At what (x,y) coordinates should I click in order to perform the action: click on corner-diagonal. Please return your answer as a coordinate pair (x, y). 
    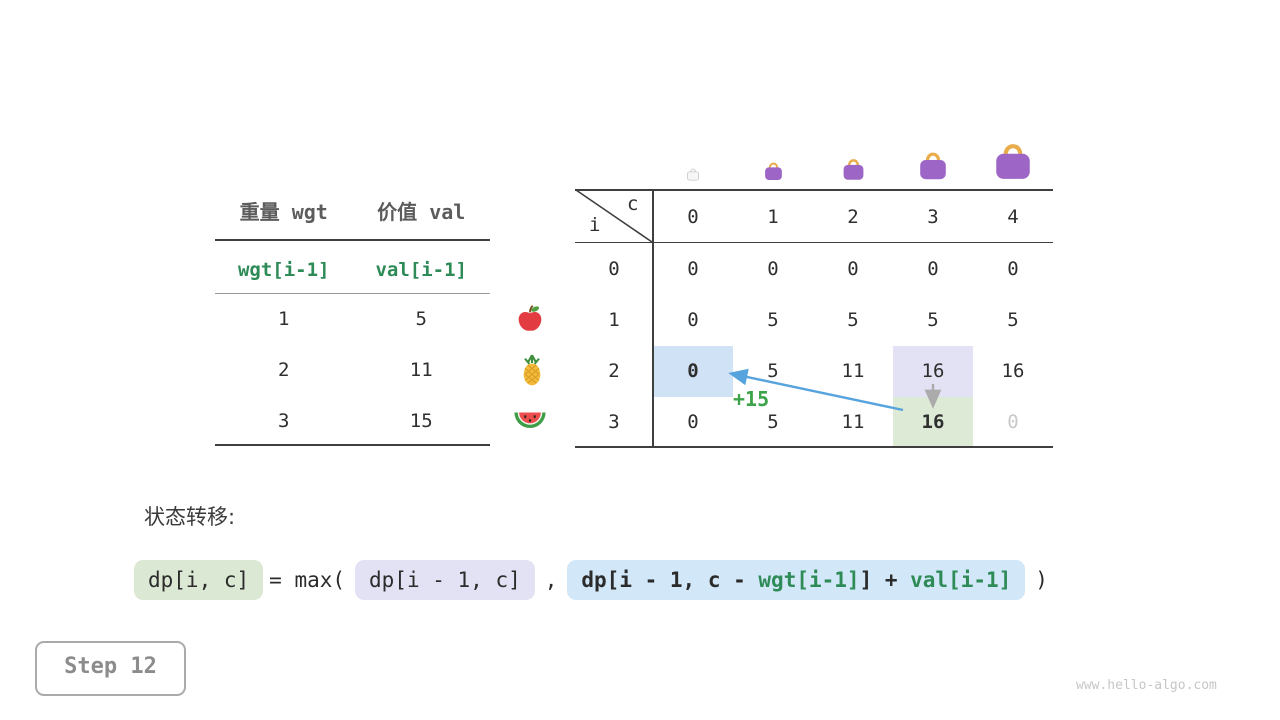
    Looking at the image, I should click on (614, 216).